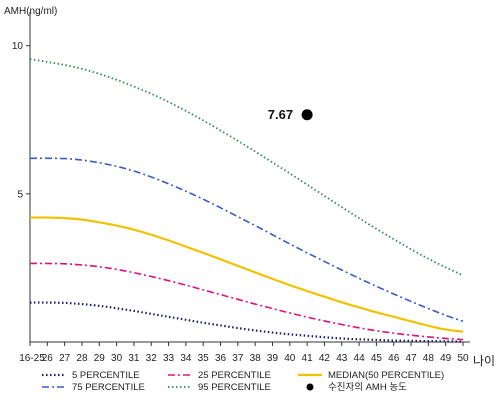 This screenshot has width=500, height=400. I want to click on points-layer: 7.67, so click(290, 114).